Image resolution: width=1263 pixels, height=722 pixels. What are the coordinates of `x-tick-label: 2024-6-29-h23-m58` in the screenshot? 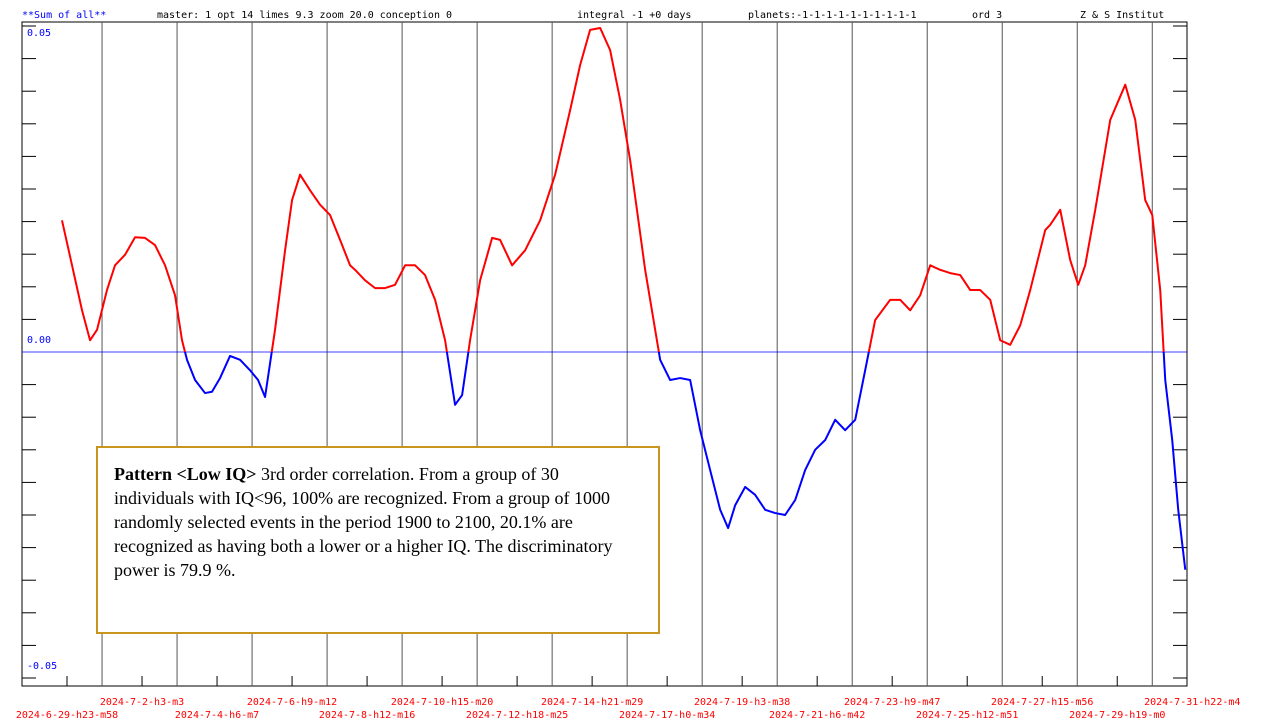 It's located at (67, 715).